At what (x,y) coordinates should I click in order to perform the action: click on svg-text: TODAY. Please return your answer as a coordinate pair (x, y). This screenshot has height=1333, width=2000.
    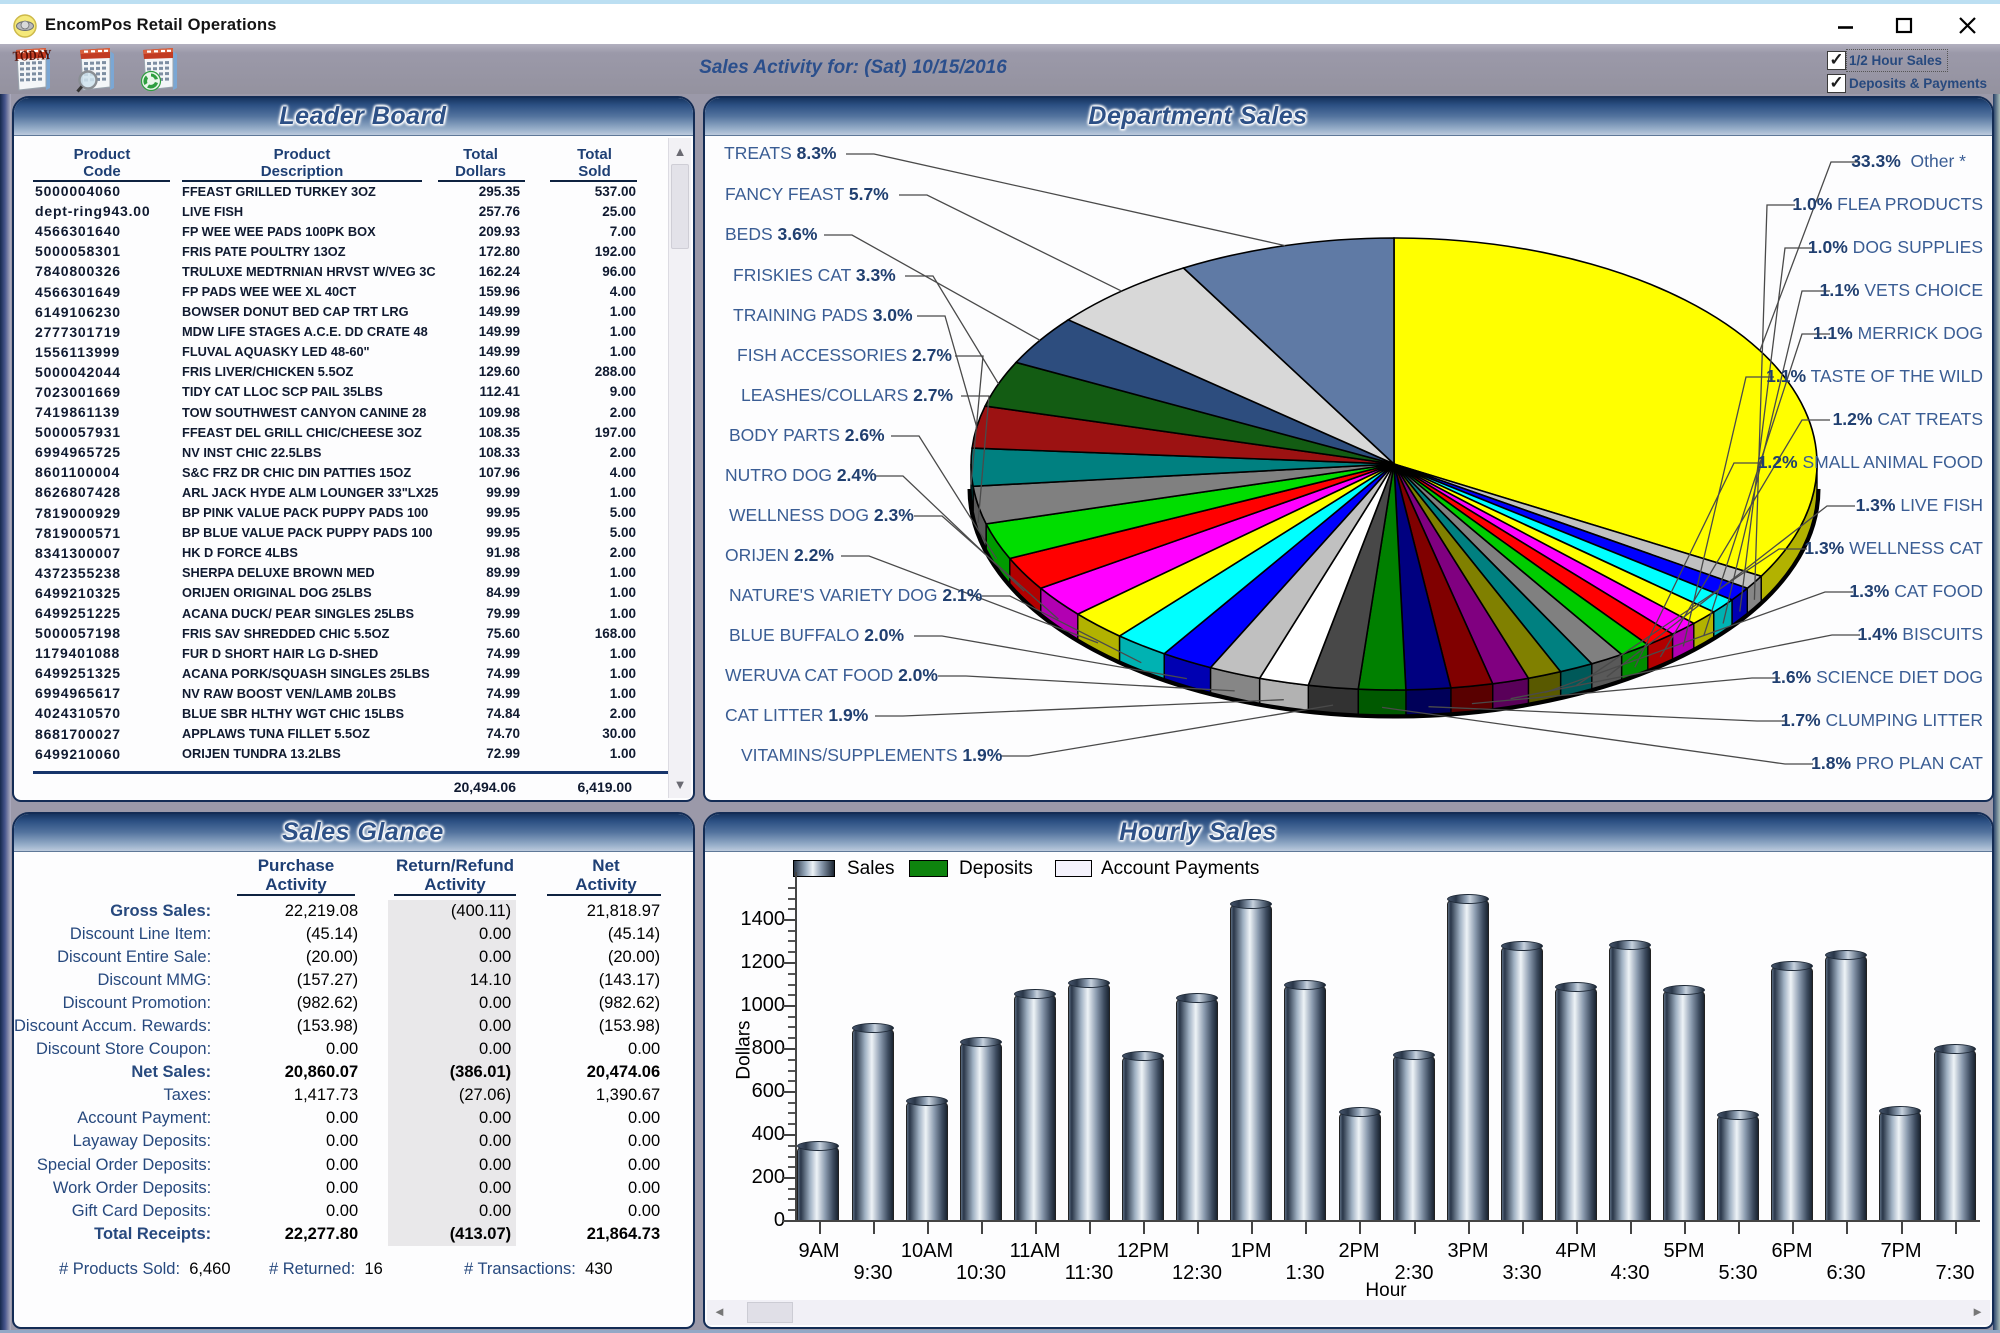
    Looking at the image, I should click on (32, 56).